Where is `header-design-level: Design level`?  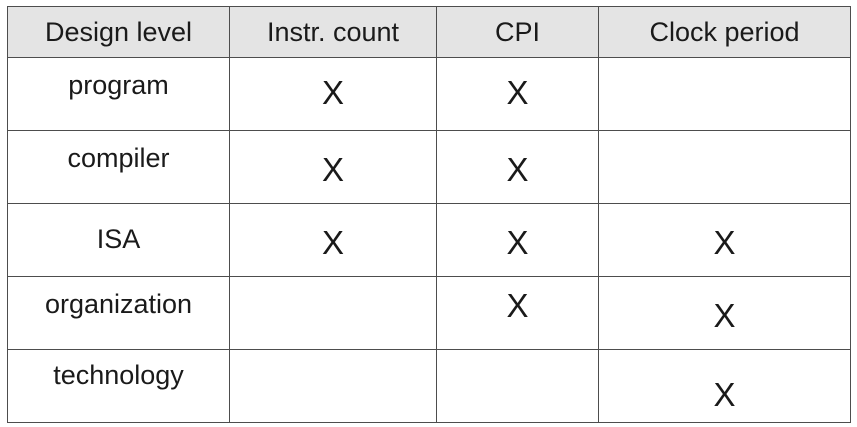 header-design-level: Design level is located at coordinates (118, 32).